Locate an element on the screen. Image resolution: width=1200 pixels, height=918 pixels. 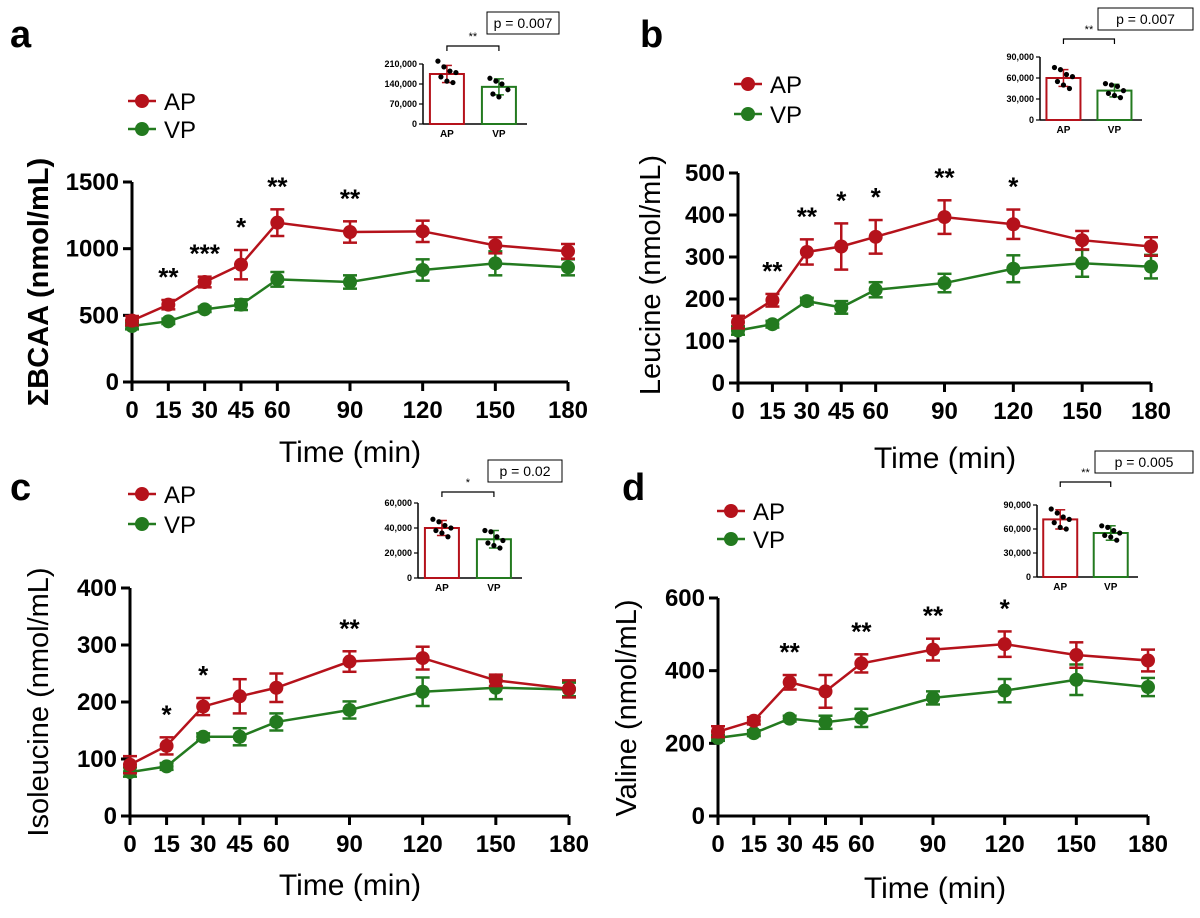
p-value-box is located at coordinates (1144, 462).